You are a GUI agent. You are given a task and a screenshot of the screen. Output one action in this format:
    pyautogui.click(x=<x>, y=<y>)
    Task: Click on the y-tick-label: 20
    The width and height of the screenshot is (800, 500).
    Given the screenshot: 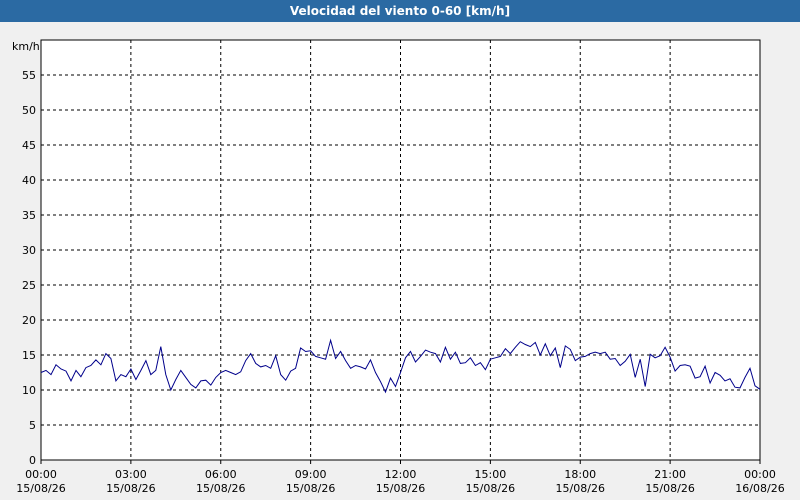 What is the action you would take?
    pyautogui.click(x=29, y=320)
    